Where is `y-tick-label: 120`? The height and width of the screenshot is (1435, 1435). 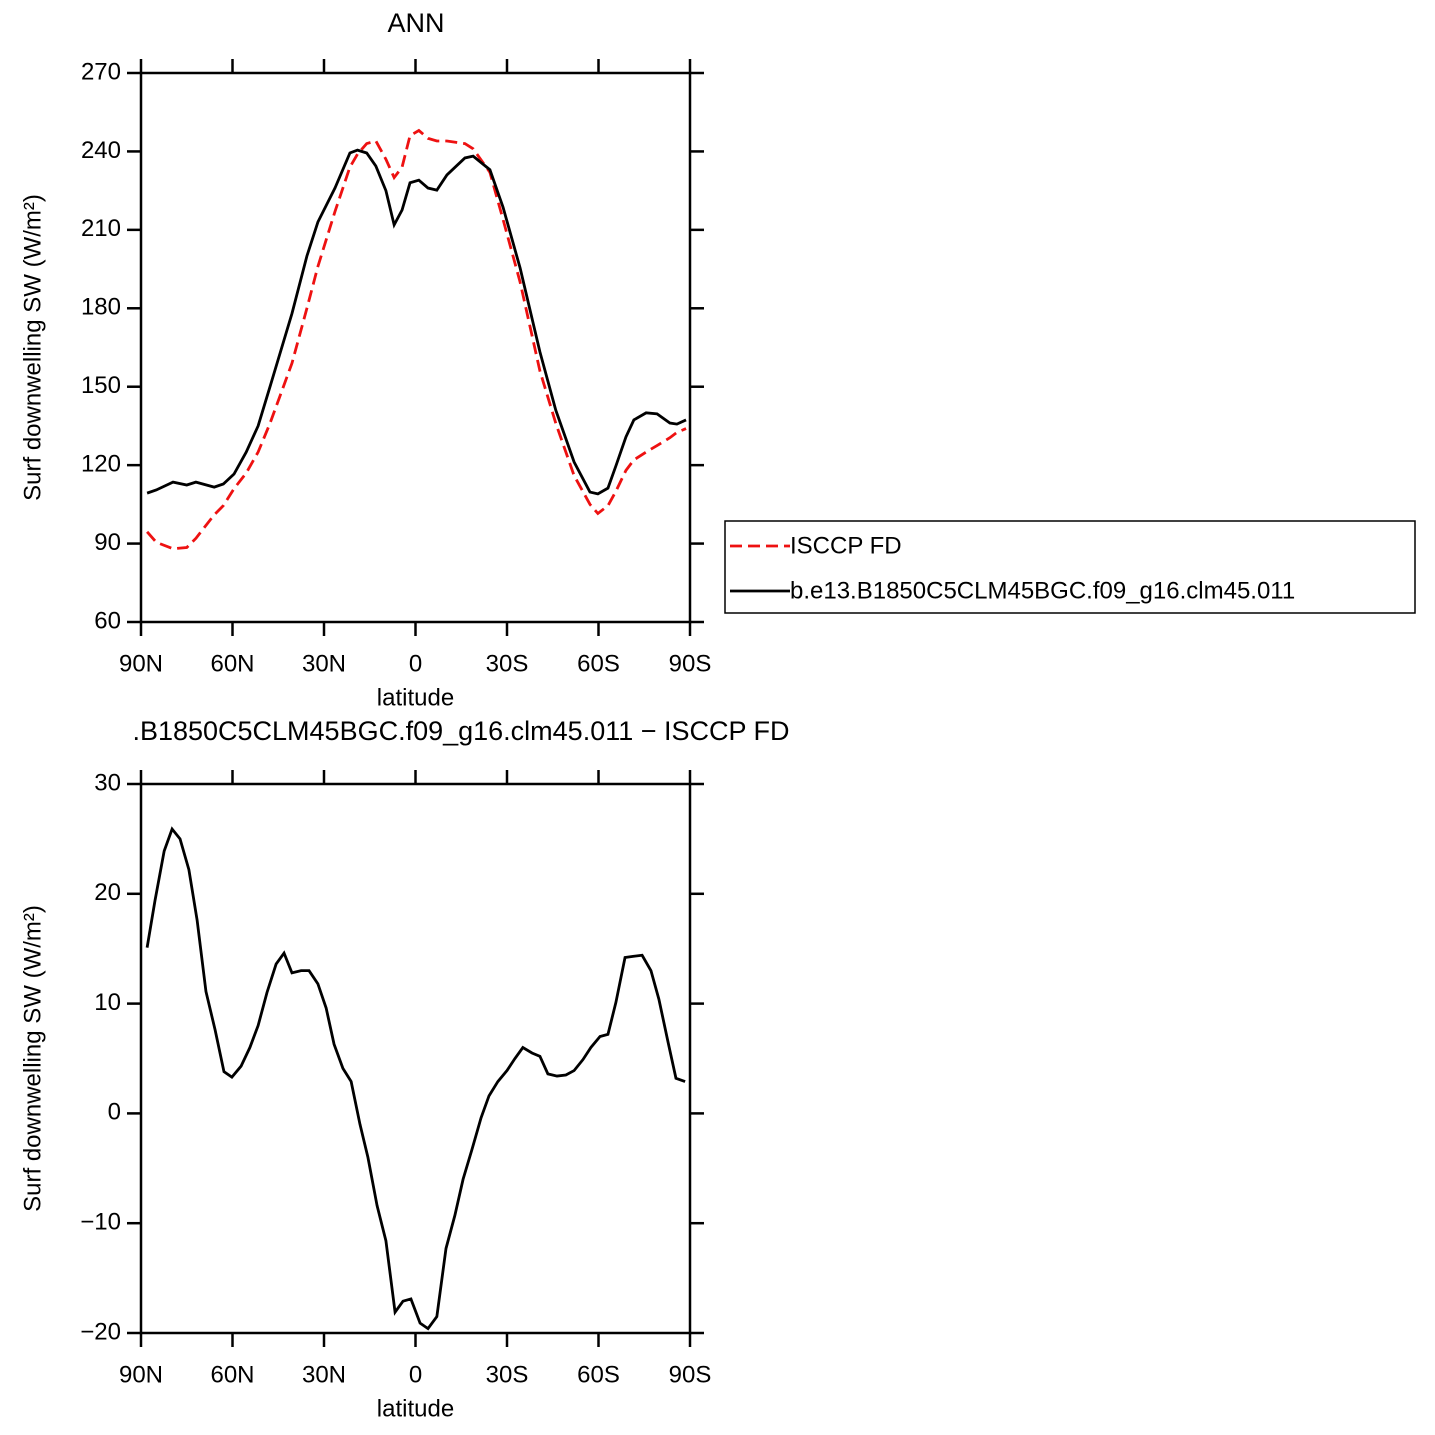 y-tick-label: 120 is located at coordinates (101, 463).